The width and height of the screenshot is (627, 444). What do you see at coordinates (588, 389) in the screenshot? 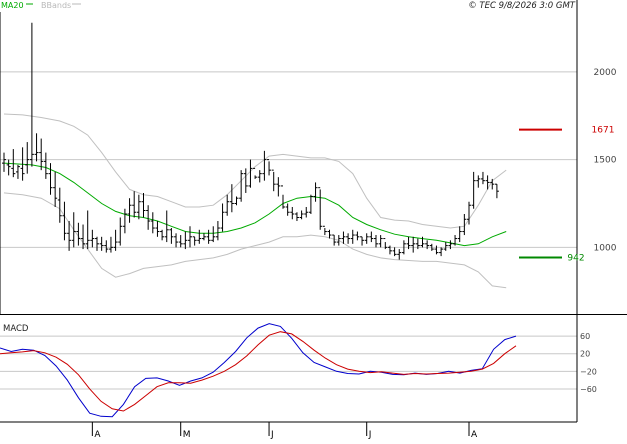
I see `macd-y-tick-label: −60` at bounding box center [588, 389].